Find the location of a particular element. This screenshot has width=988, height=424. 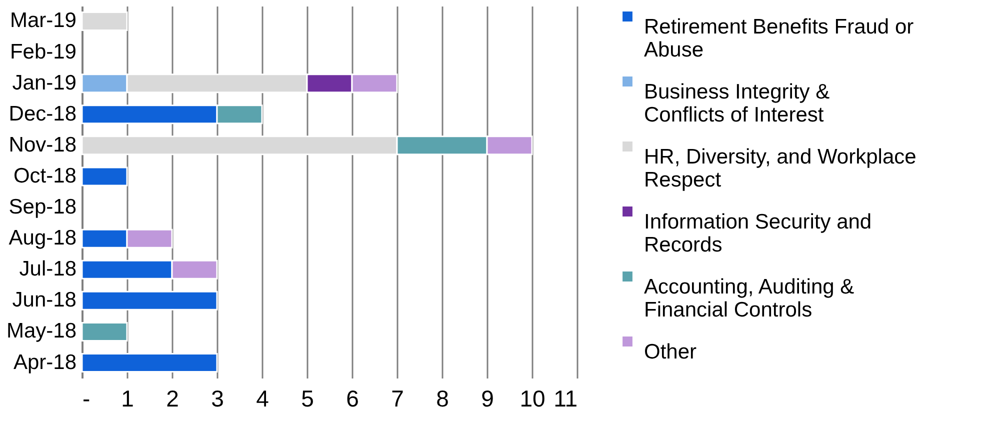

x-tick-label: 11 is located at coordinates (566, 399).